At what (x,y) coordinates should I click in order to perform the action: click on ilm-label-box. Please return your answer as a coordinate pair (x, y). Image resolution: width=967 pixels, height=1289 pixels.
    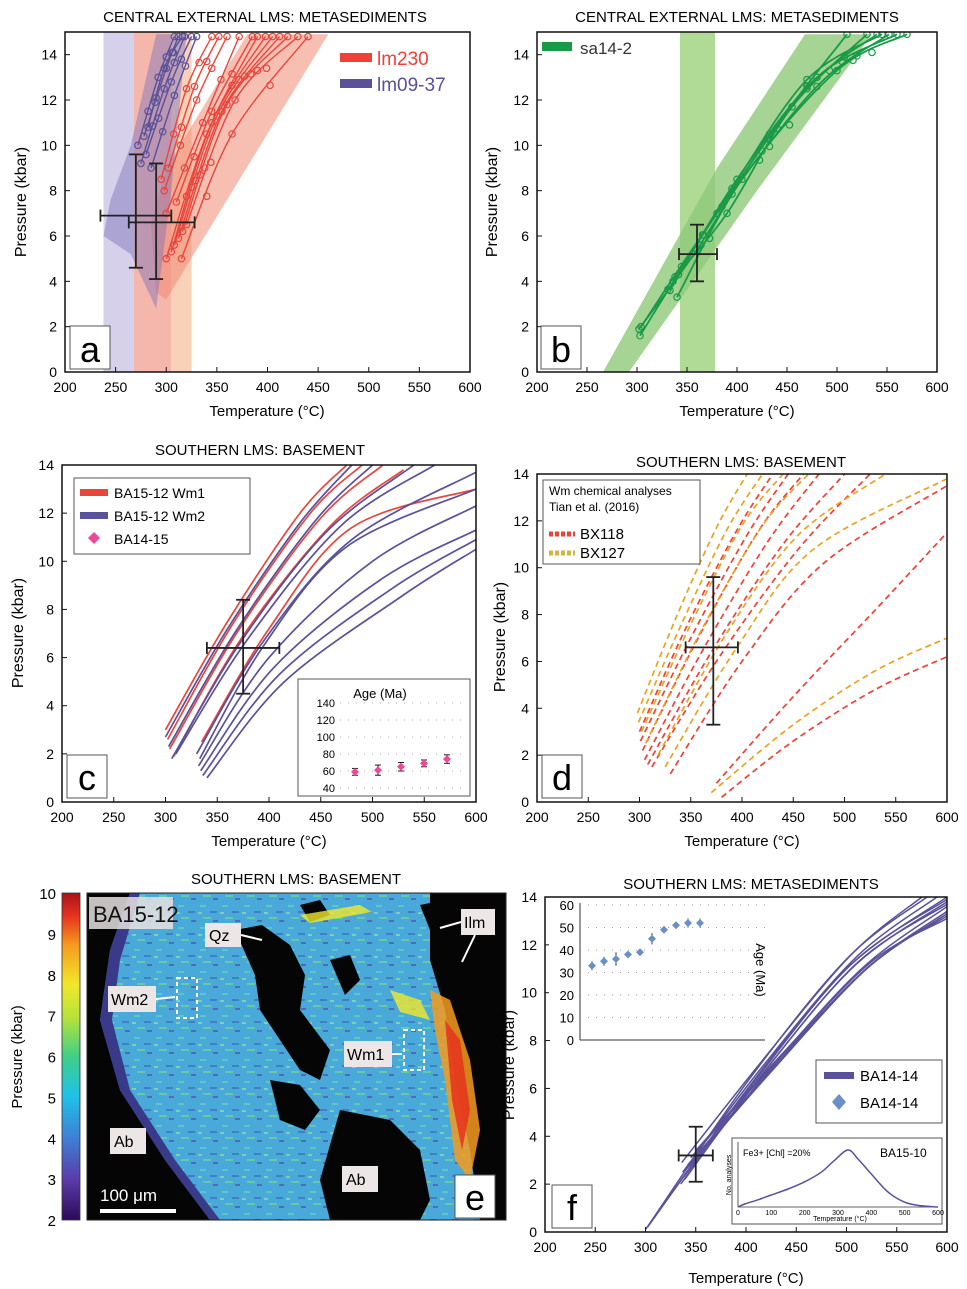
    Looking at the image, I should click on (478, 922).